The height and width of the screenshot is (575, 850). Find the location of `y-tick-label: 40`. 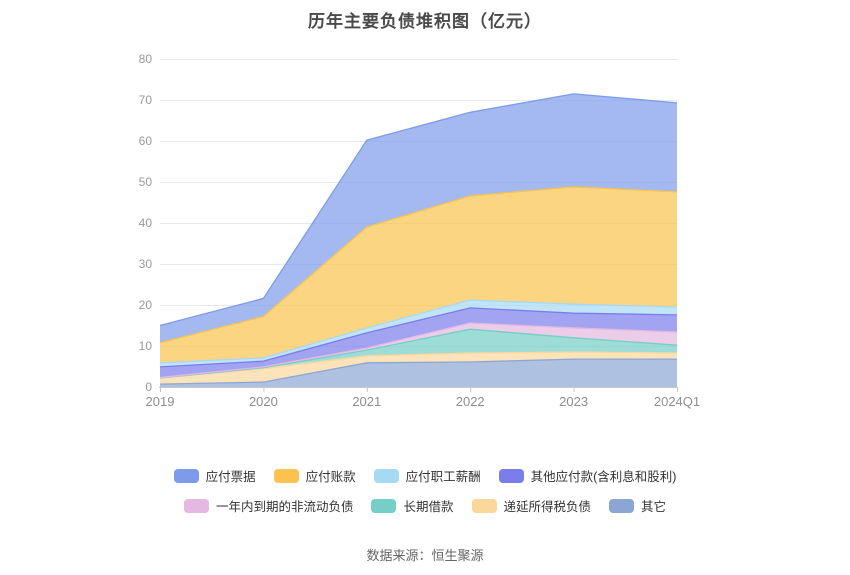

y-tick-label: 40 is located at coordinates (146, 223).